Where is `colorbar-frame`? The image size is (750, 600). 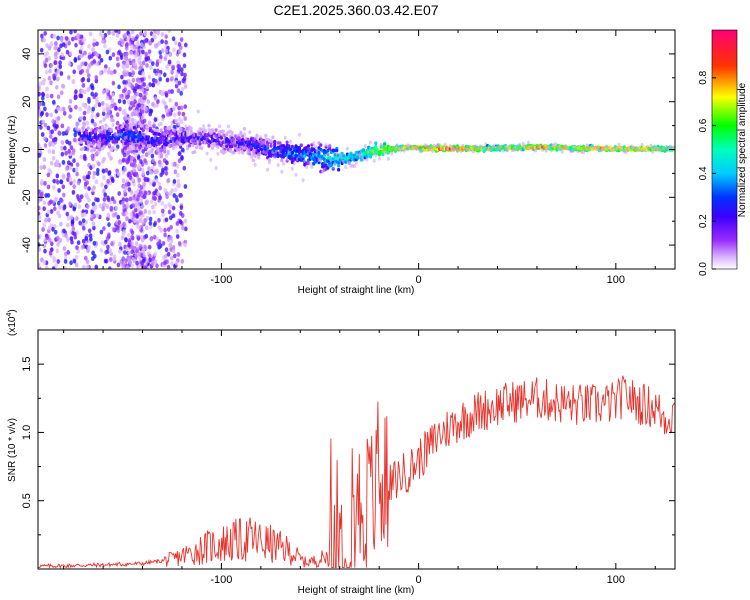
colorbar-frame is located at coordinates (724, 149).